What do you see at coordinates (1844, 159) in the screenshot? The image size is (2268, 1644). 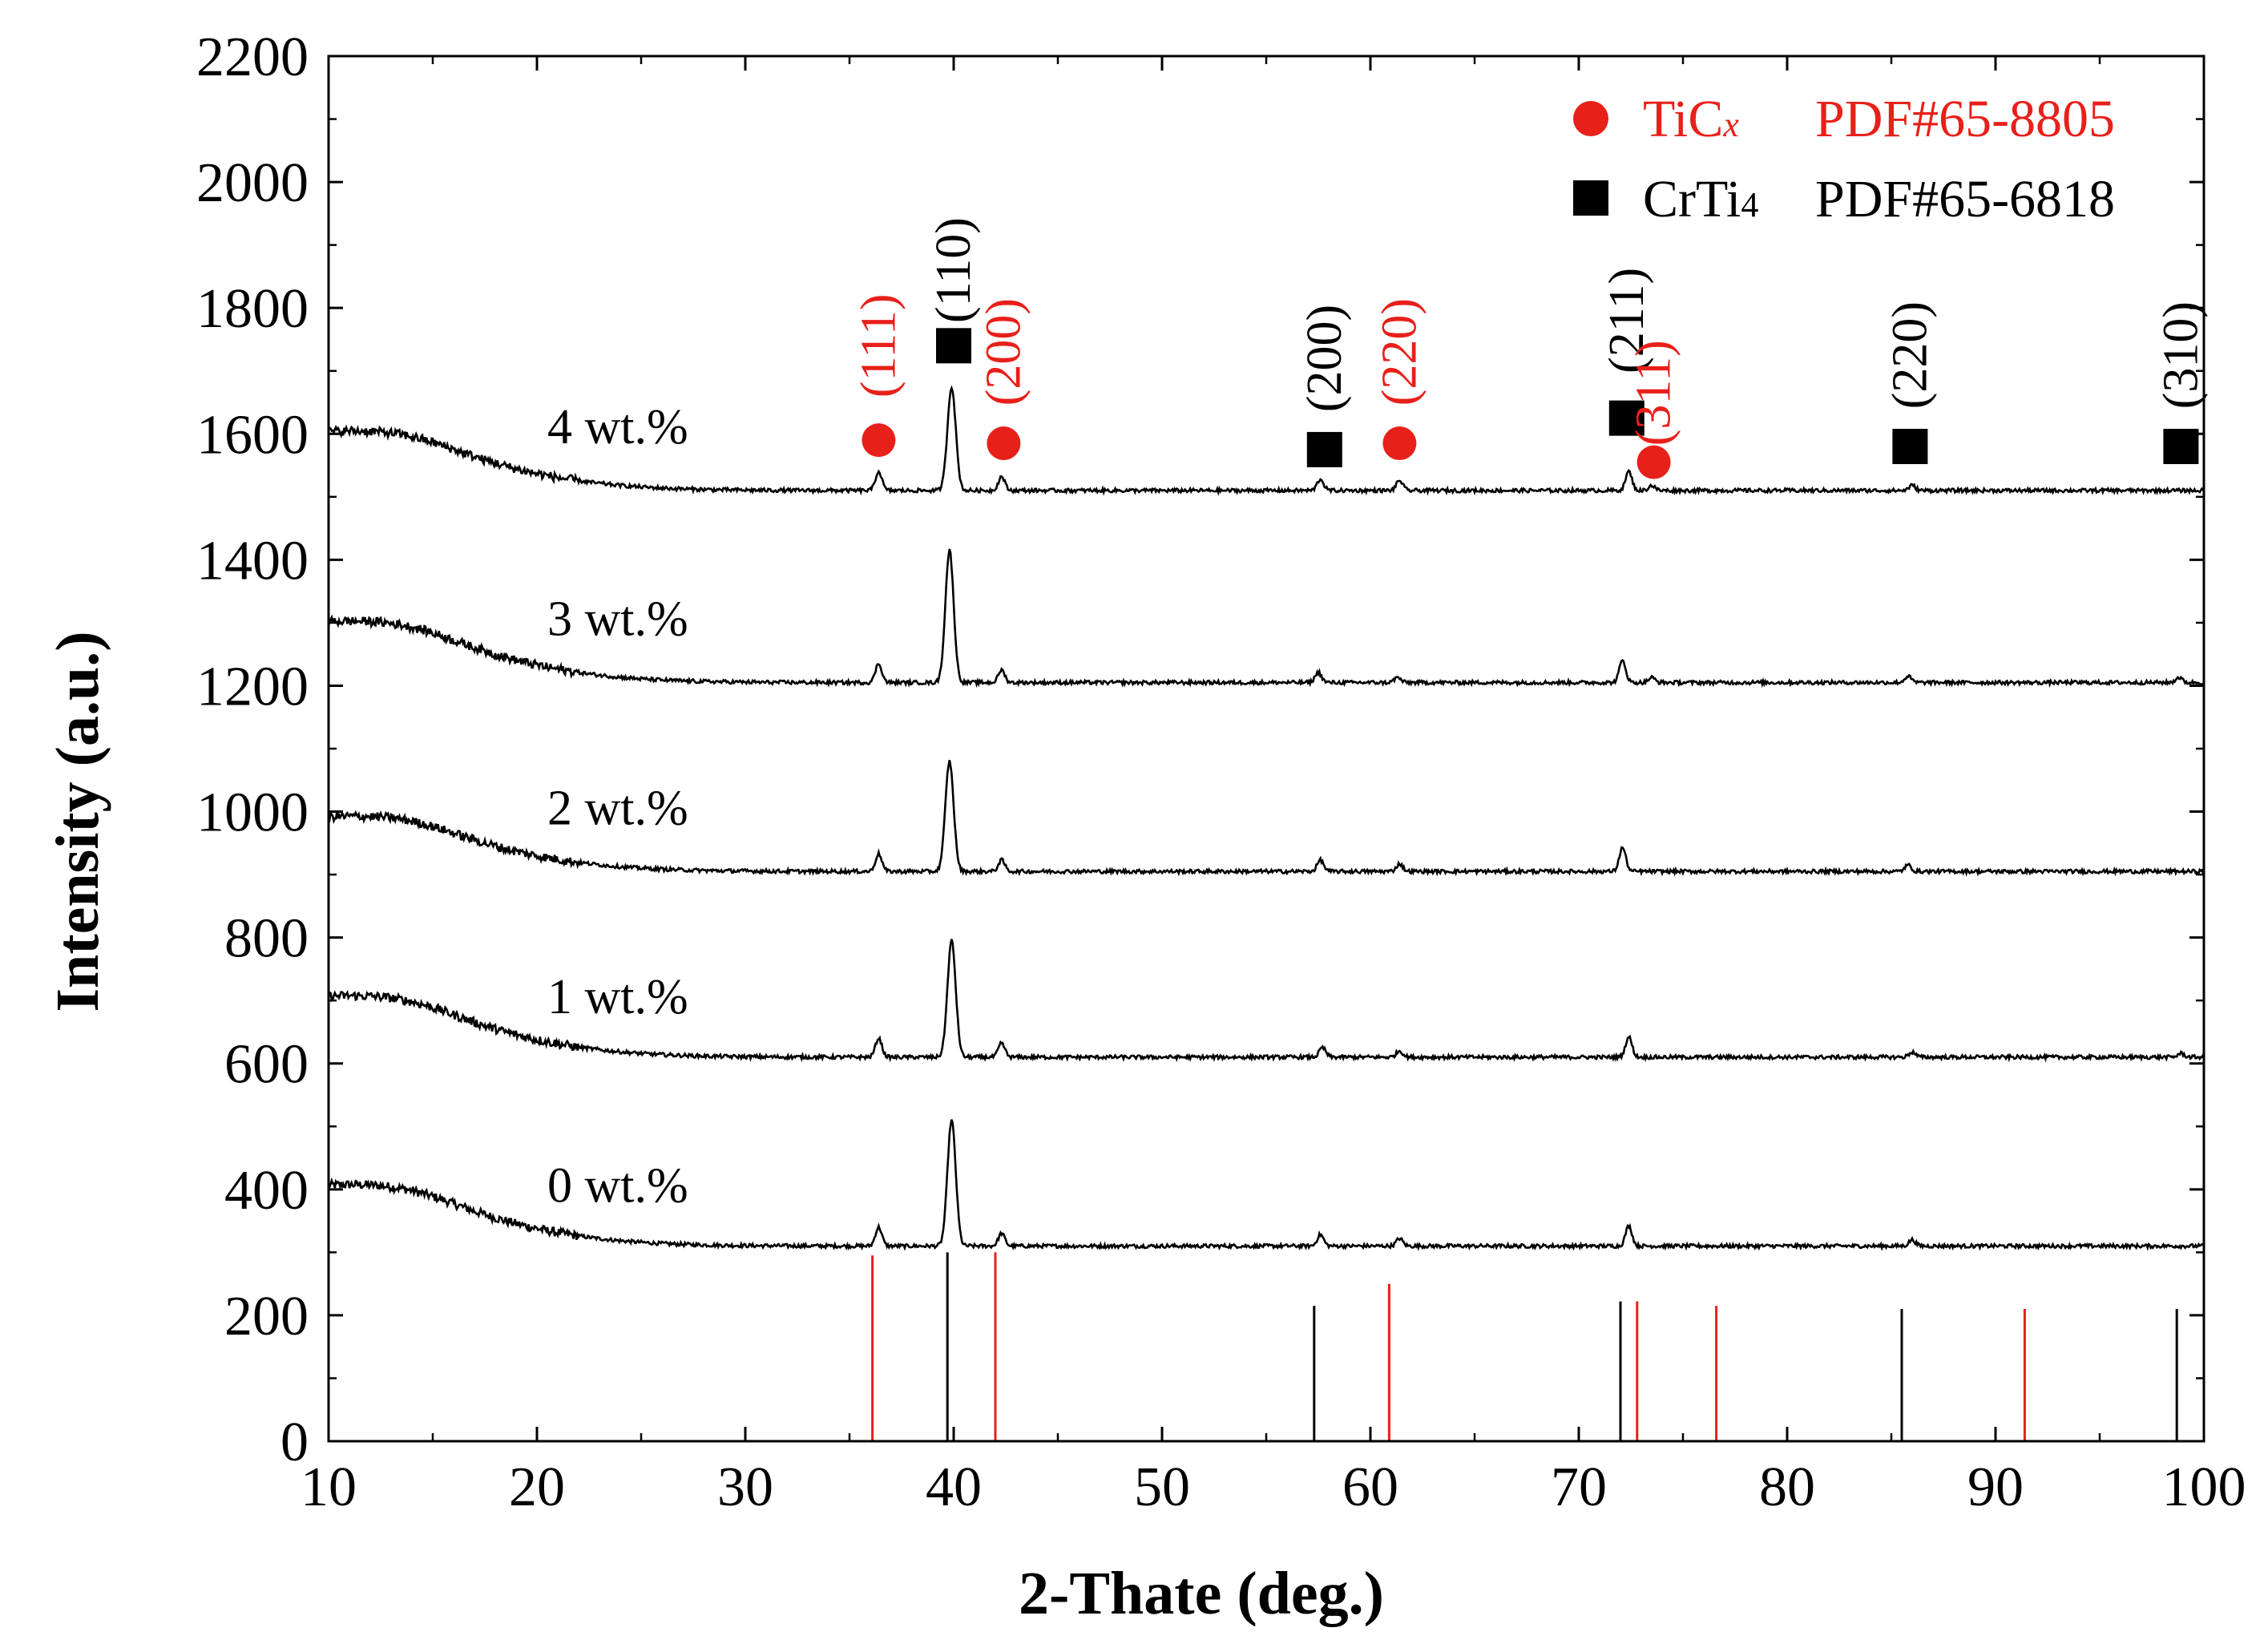 I see `legend: TiCx PDF#65-8805 CrTi4 PDF#65-6818` at bounding box center [1844, 159].